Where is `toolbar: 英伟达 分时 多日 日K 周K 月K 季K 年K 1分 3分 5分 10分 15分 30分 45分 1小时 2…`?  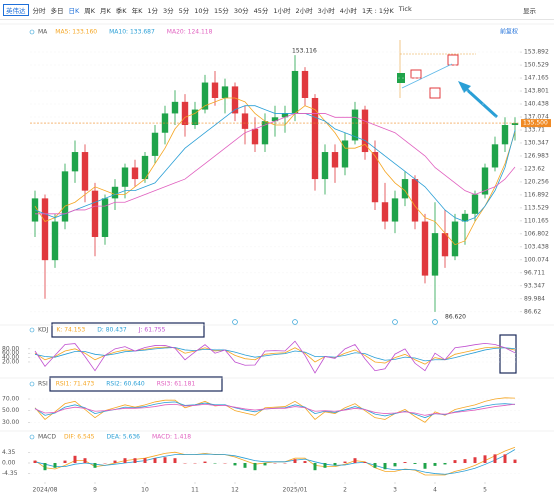 toolbar: 英伟达 分时 多日 日K 周K 月K 季K 年K 1分 3分 5分 10分 15分 30分 45分 1小时 2… is located at coordinates (277, 10).